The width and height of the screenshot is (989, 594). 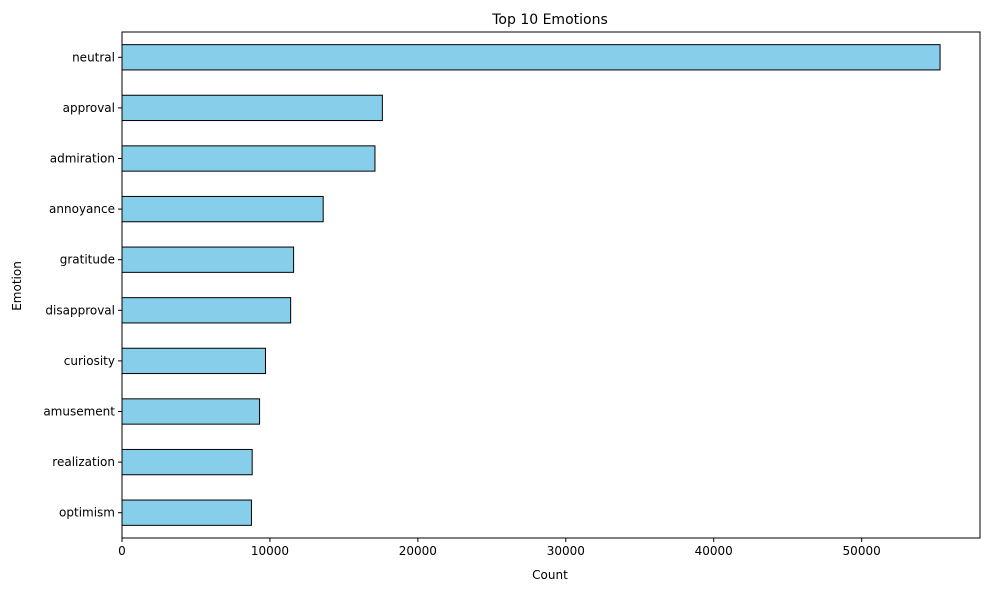 I want to click on bar-approval, so click(x=252, y=108).